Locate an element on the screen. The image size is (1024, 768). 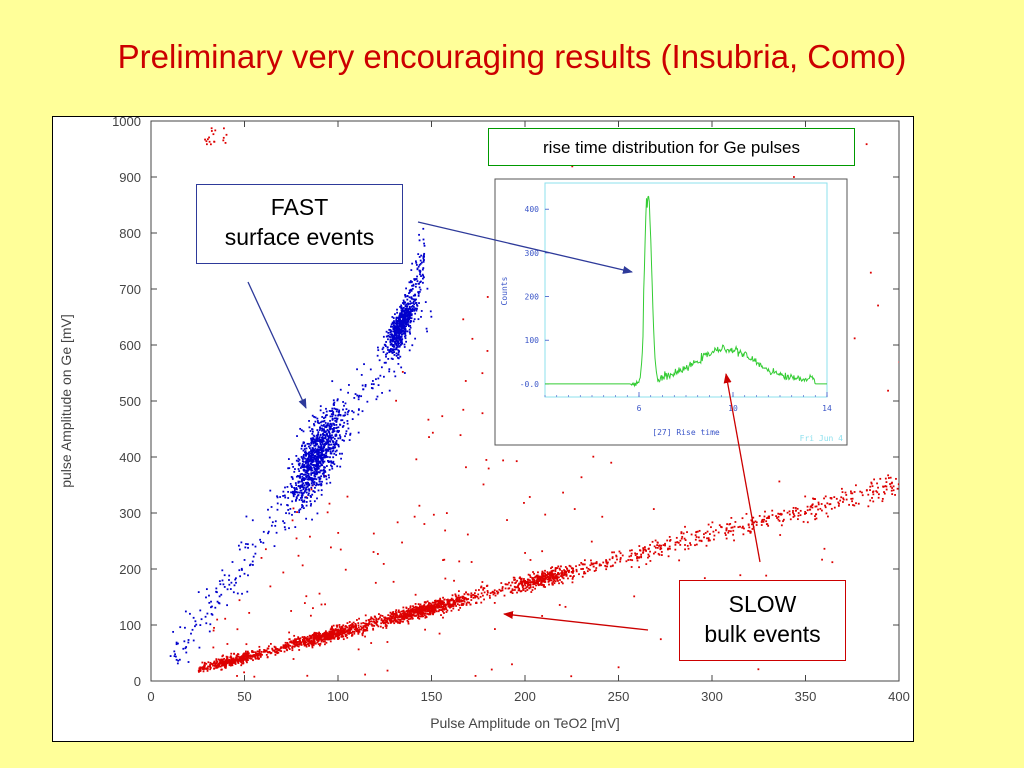
inset-y-tick-label: -0.0 is located at coordinates (529, 384).